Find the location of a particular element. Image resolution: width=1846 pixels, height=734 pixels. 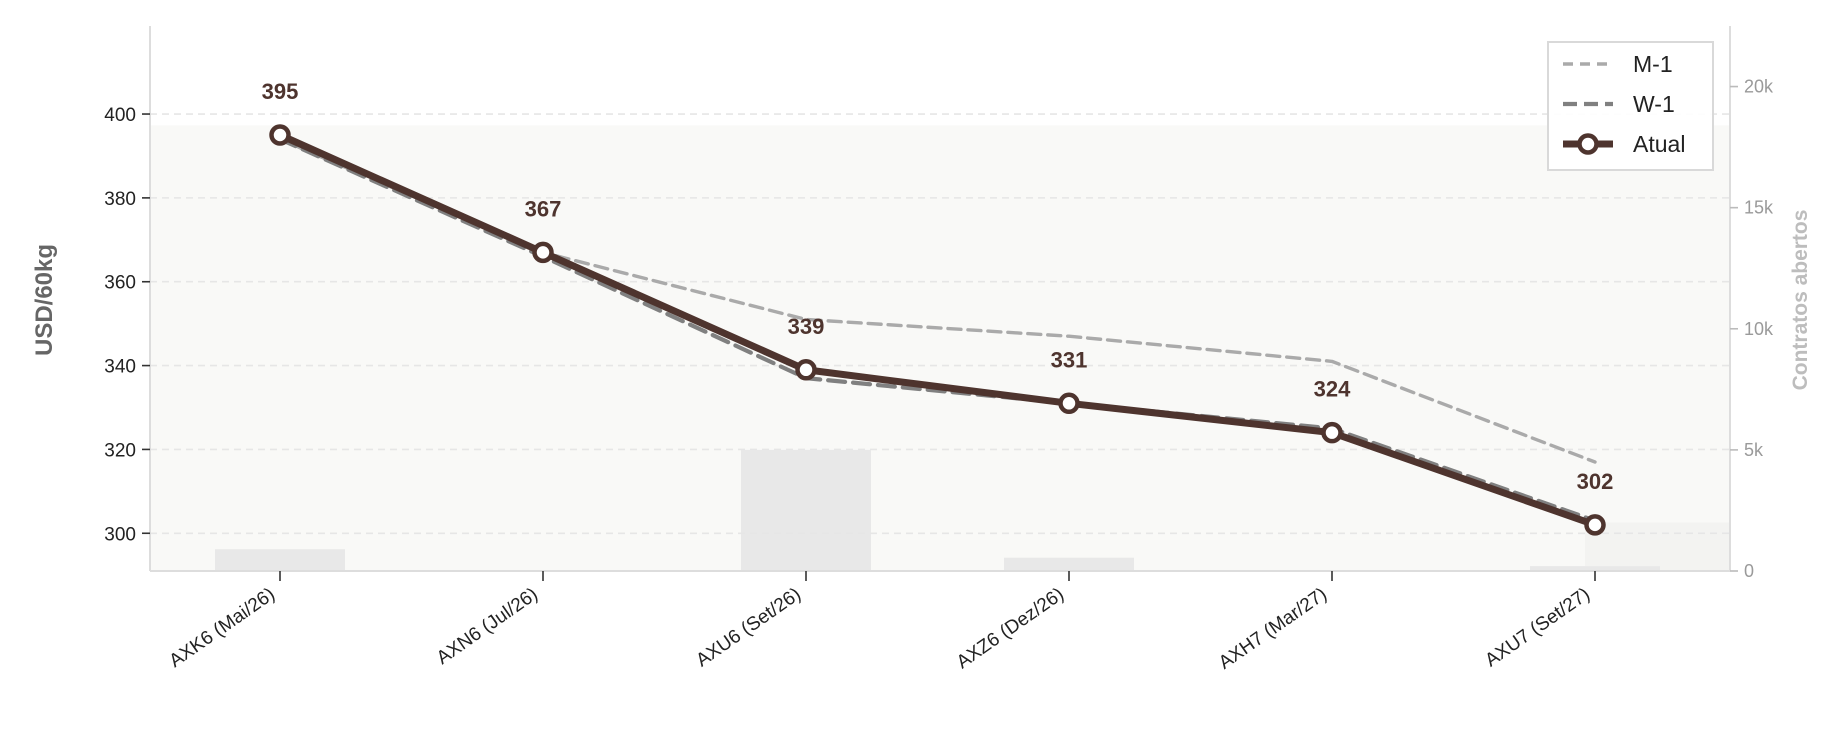

y-tick-label: 300 is located at coordinates (120, 534).